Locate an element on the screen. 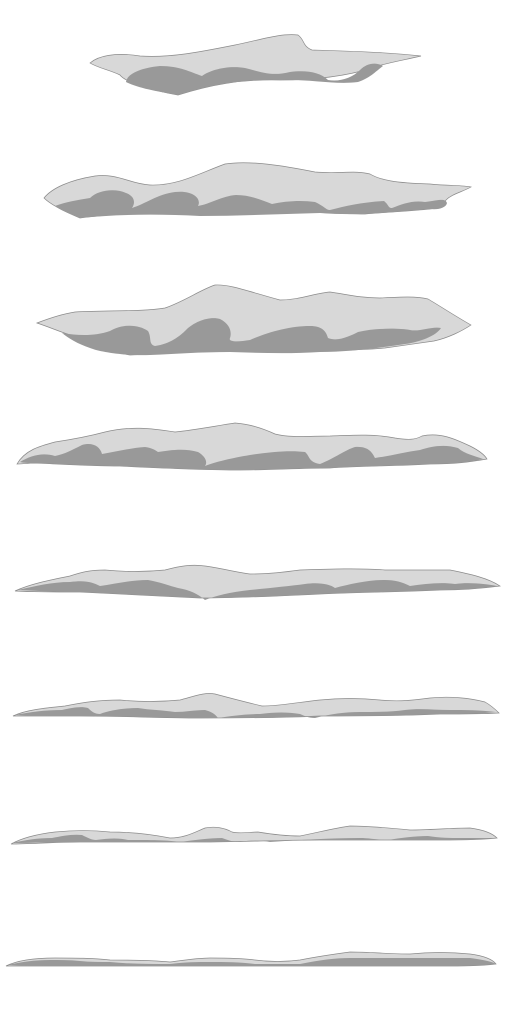  cloud-frame-6-graphic is located at coordinates (256, 706).